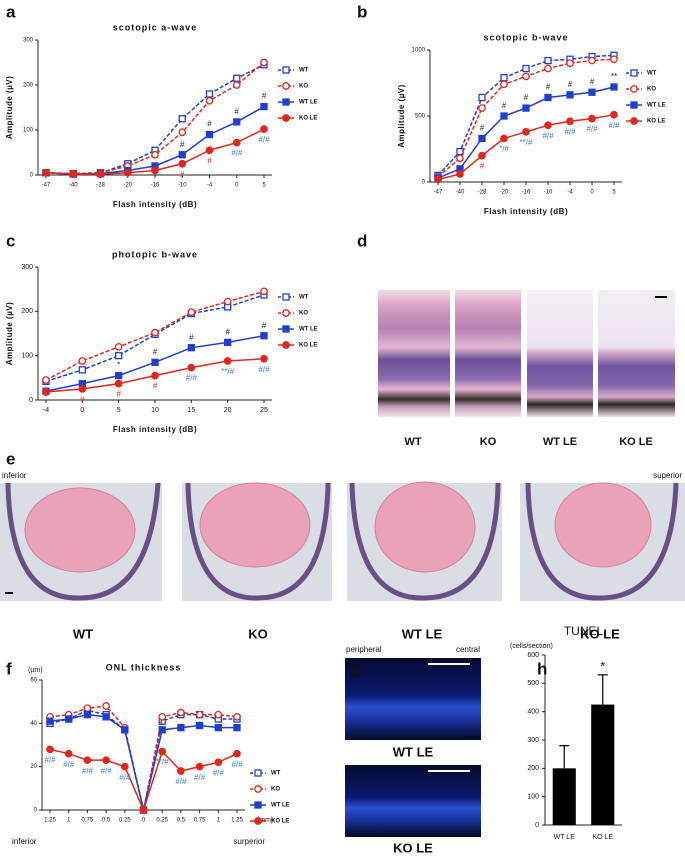  I want to click on x-tick-label: 1, so click(69, 821).